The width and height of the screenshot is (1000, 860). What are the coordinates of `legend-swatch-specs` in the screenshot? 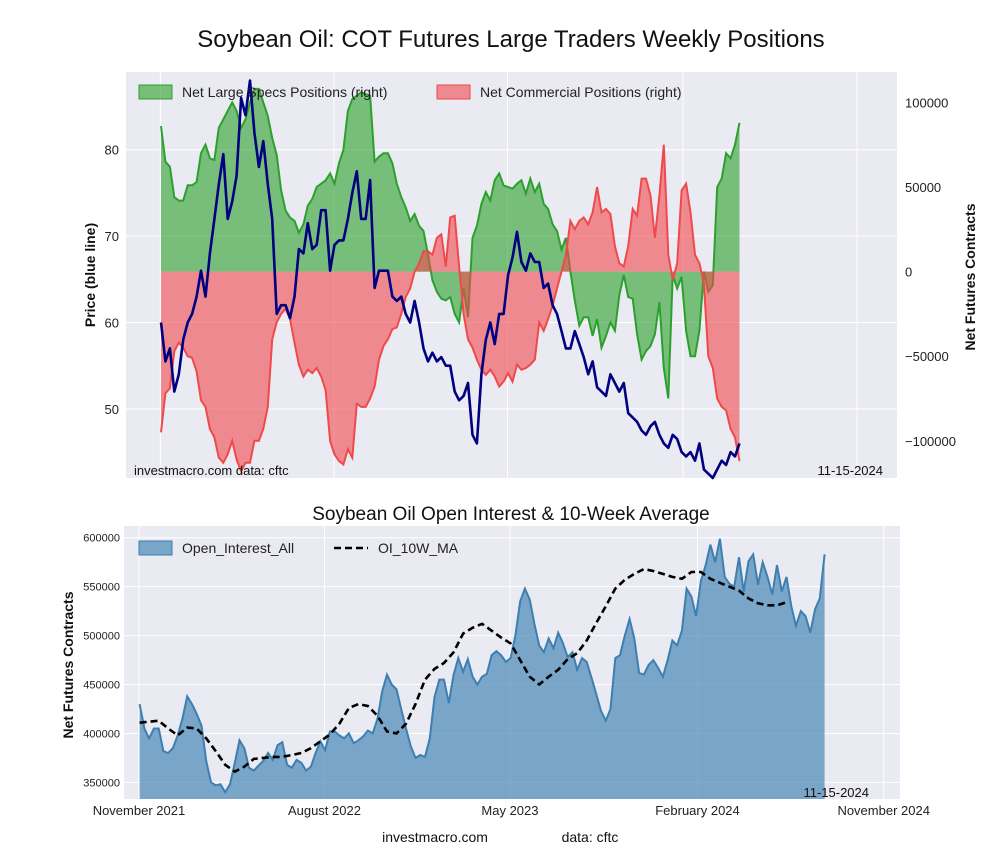 It's located at (155, 92).